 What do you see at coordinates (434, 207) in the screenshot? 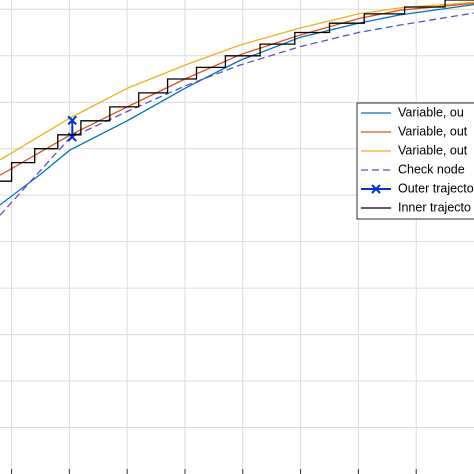
I see `legend-label: Inner trajecto` at bounding box center [434, 207].